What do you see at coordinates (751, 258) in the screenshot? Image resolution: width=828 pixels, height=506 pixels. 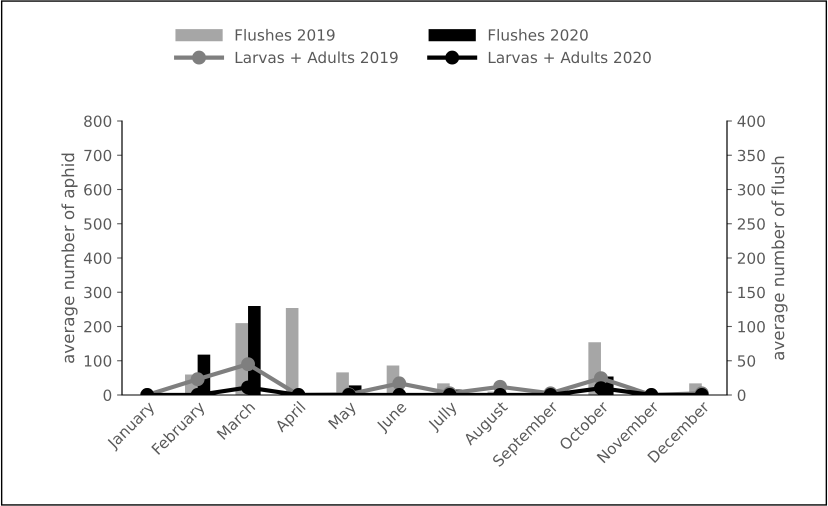 I see `y2-tick-label: 200` at bounding box center [751, 258].